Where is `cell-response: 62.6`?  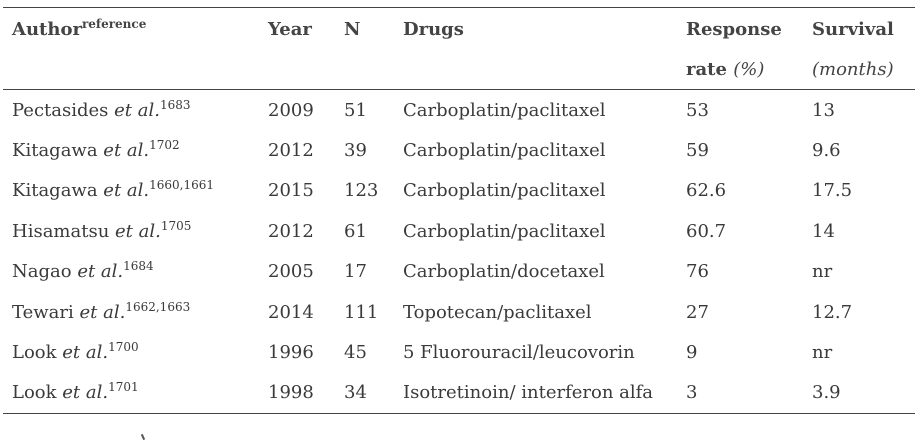 cell-response: 62.6 is located at coordinates (706, 191).